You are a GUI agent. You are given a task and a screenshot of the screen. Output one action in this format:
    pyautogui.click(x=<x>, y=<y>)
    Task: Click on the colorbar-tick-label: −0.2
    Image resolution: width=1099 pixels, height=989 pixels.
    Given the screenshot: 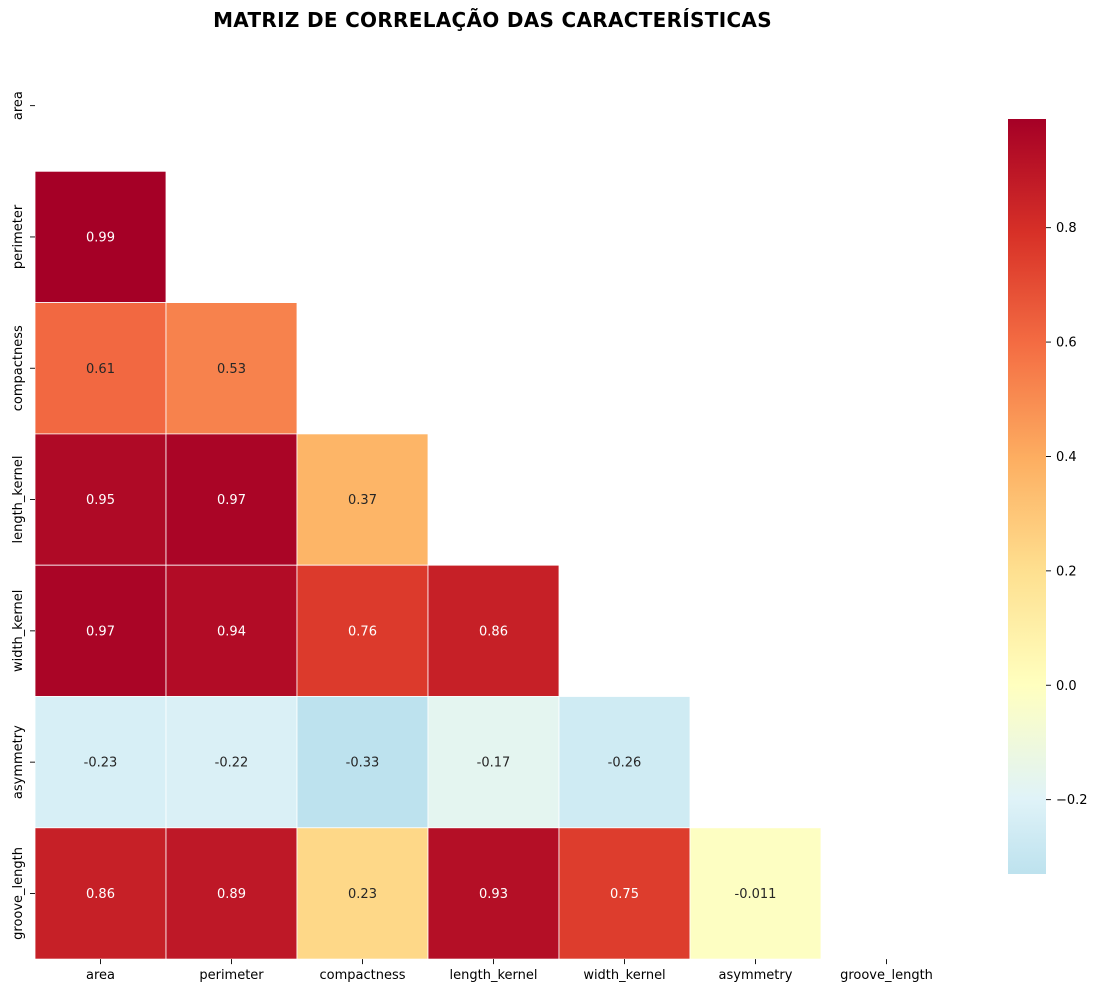 What is the action you would take?
    pyautogui.click(x=1072, y=800)
    